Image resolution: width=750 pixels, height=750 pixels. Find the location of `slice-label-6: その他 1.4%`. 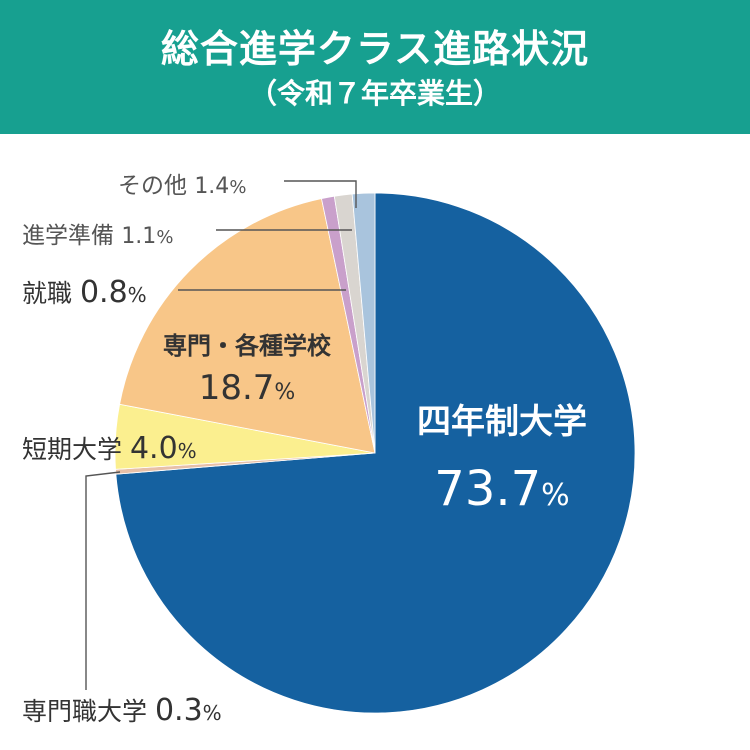

slice-label-6: その他 1.4% is located at coordinates (182, 186).